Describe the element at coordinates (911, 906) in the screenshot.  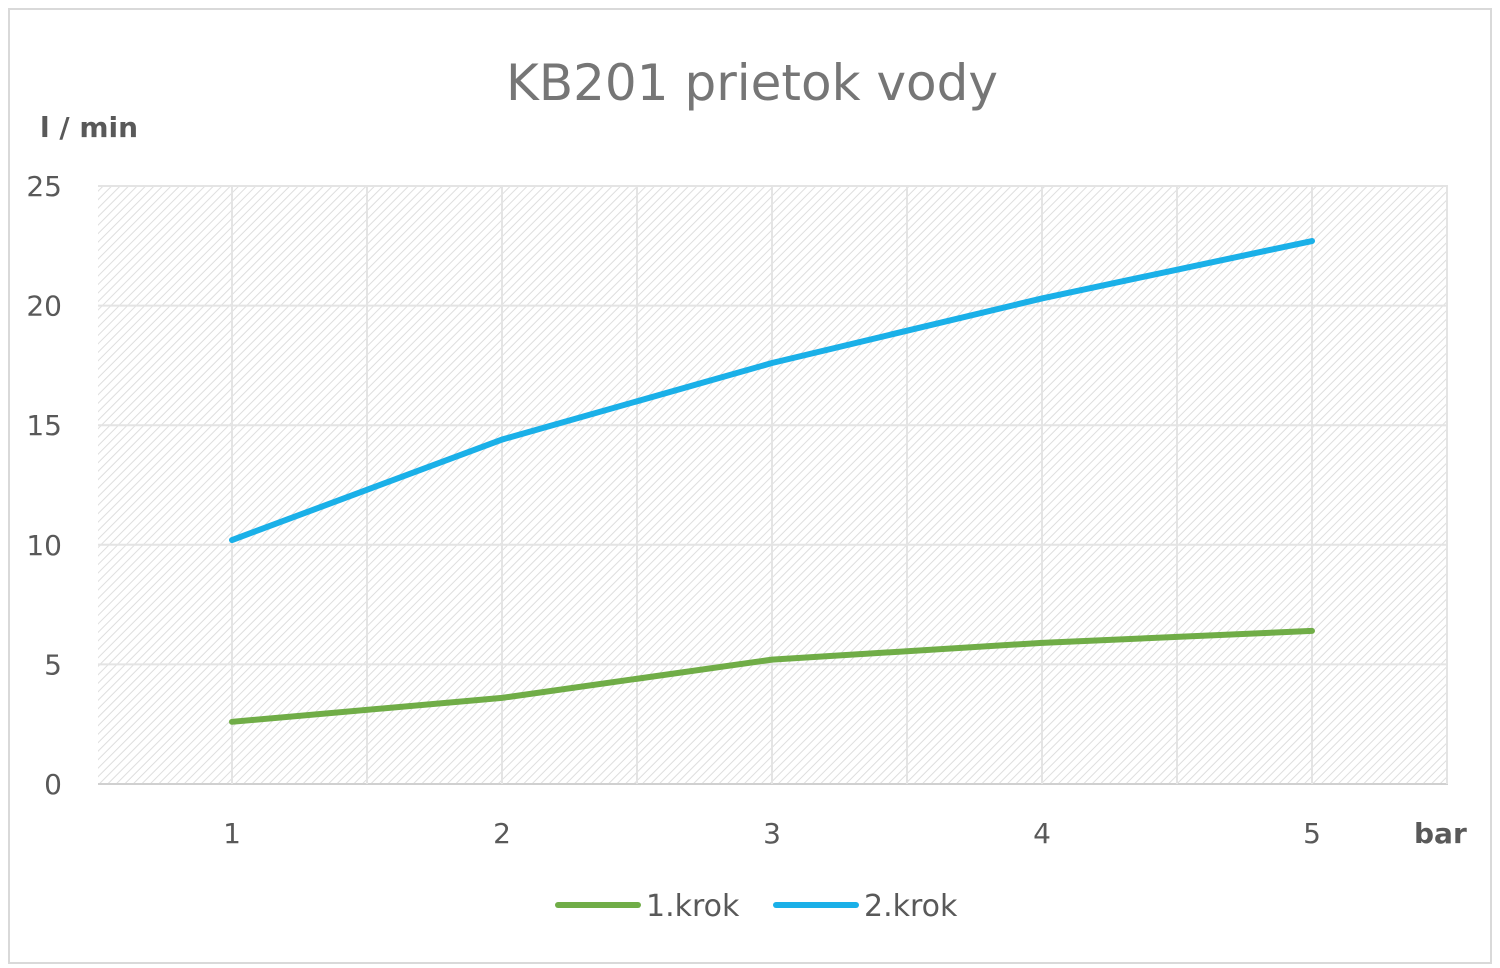
I see `legend-label: 2.krok` at that location.